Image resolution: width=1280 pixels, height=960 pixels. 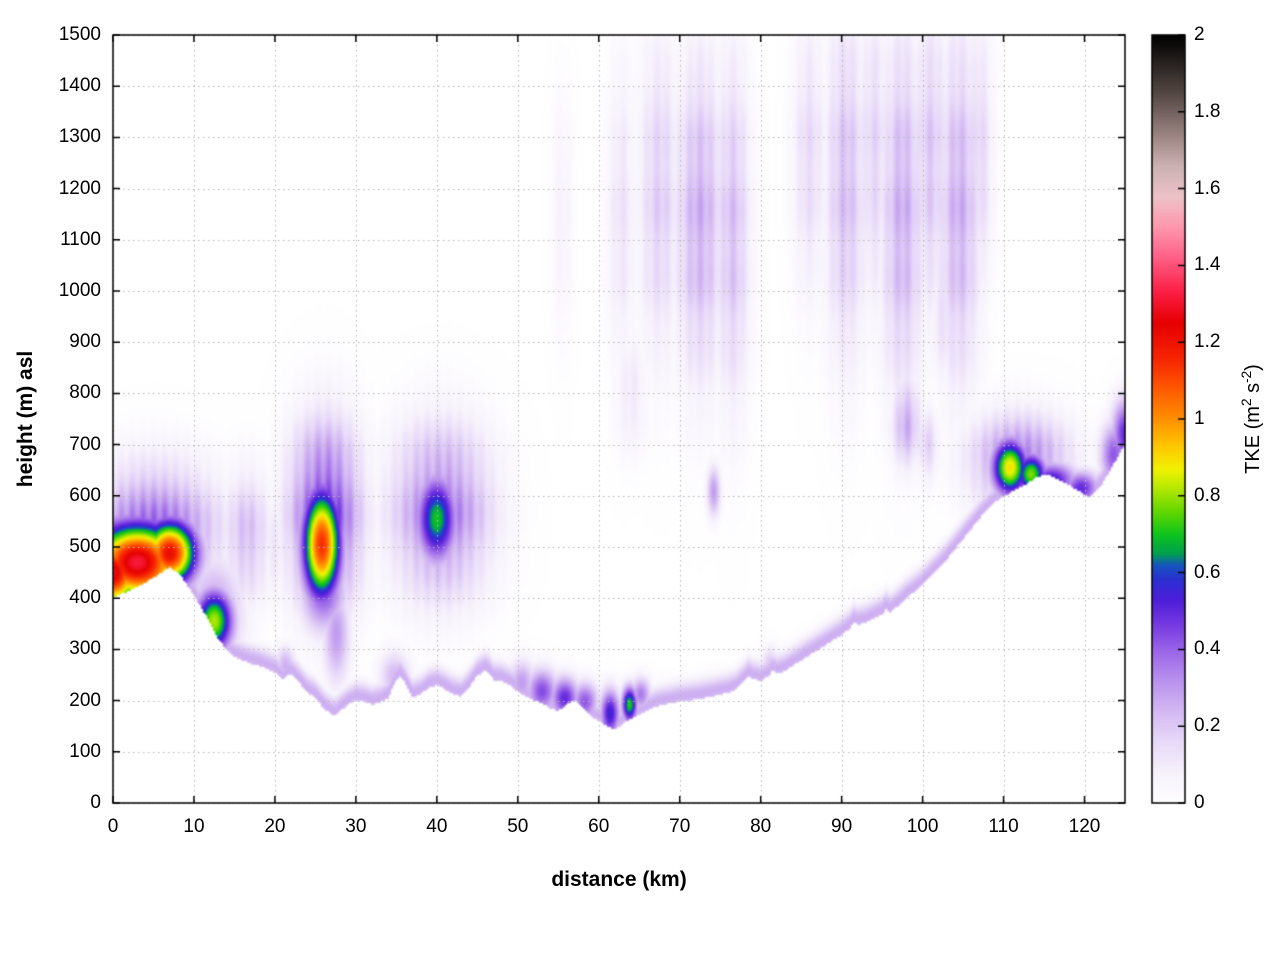 I want to click on x-tick-label: 20, so click(x=275, y=826).